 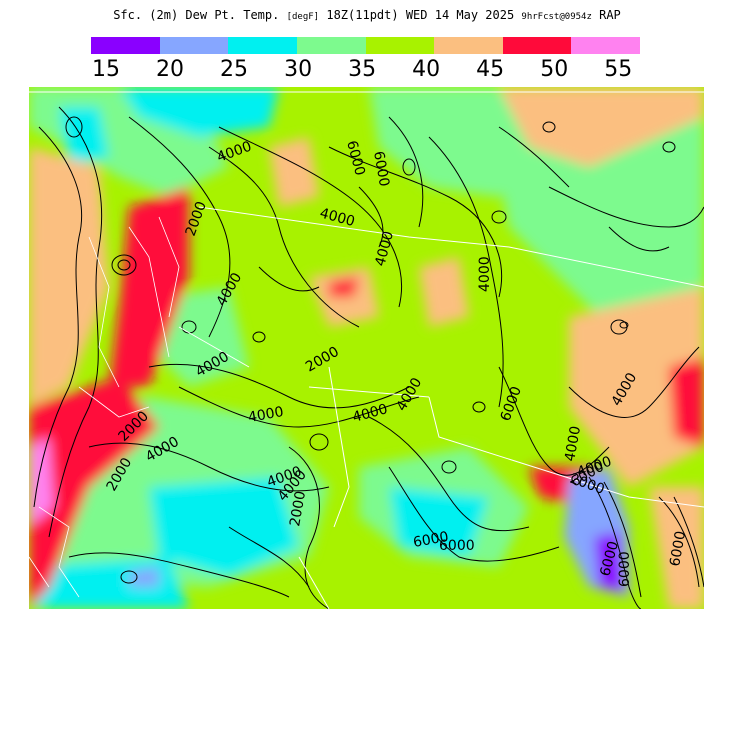 I want to click on fill-40-45-north-central, so click(x=294, y=172).